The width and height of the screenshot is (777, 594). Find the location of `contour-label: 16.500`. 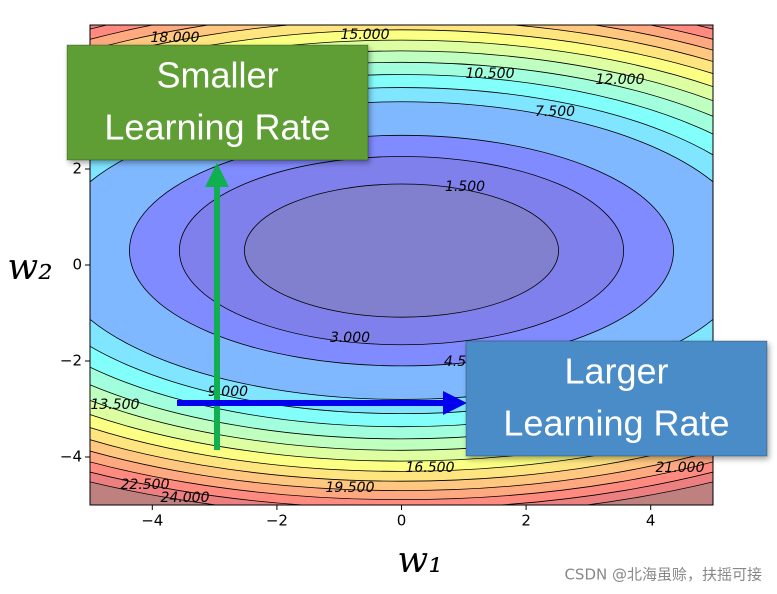

contour-label: 16.500 is located at coordinates (430, 468).